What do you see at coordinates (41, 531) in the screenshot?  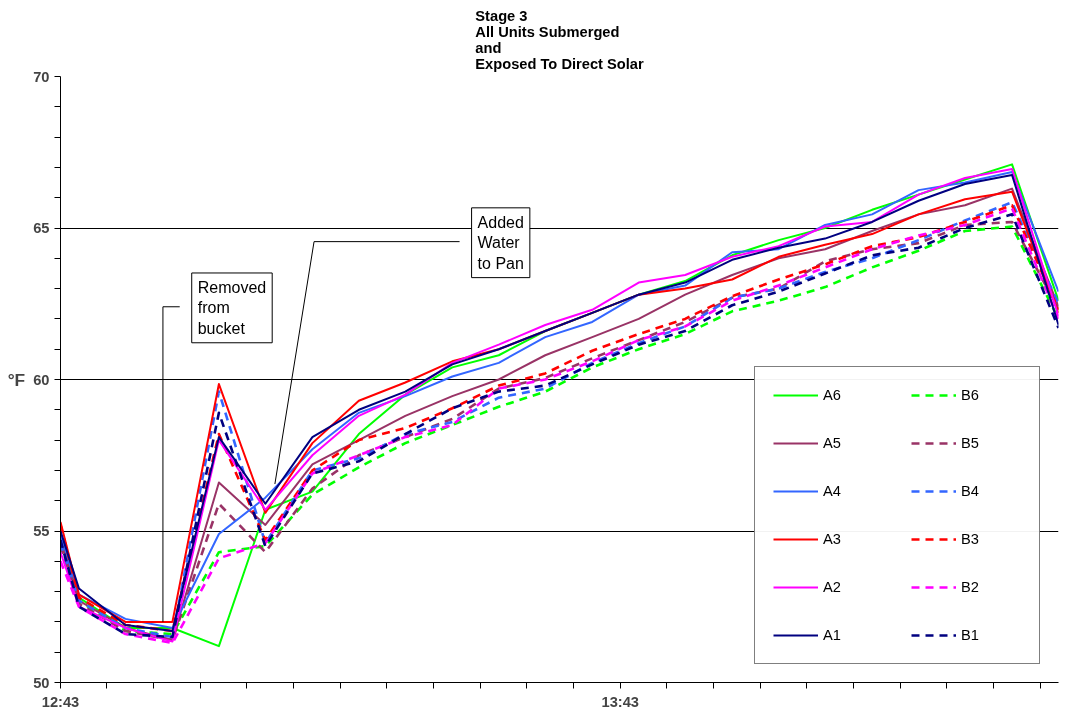 I see `y-tick-label: 55` at bounding box center [41, 531].